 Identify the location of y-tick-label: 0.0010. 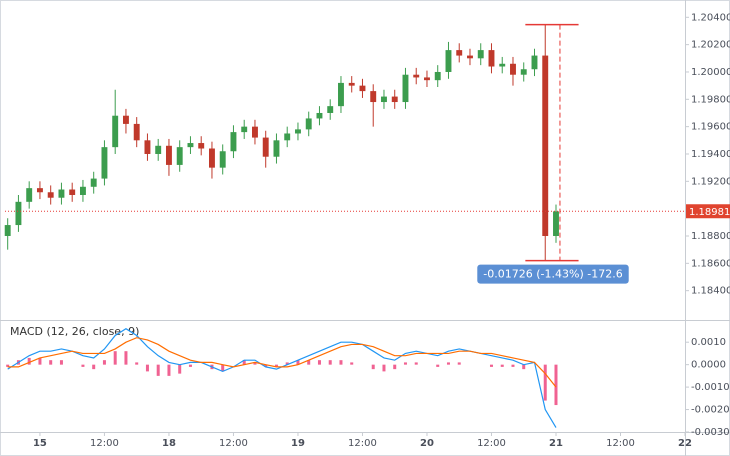
(708, 342).